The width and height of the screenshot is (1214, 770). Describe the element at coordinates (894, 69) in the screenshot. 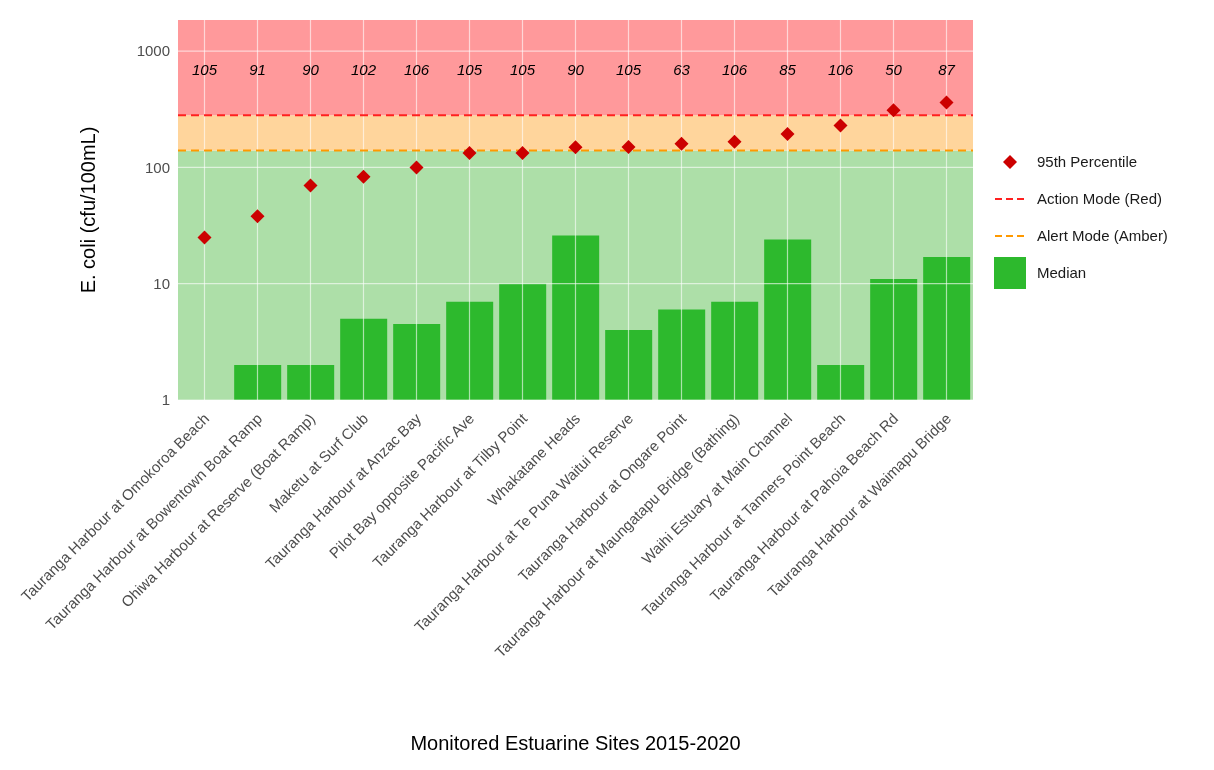

I see `annotation: 50` at that location.